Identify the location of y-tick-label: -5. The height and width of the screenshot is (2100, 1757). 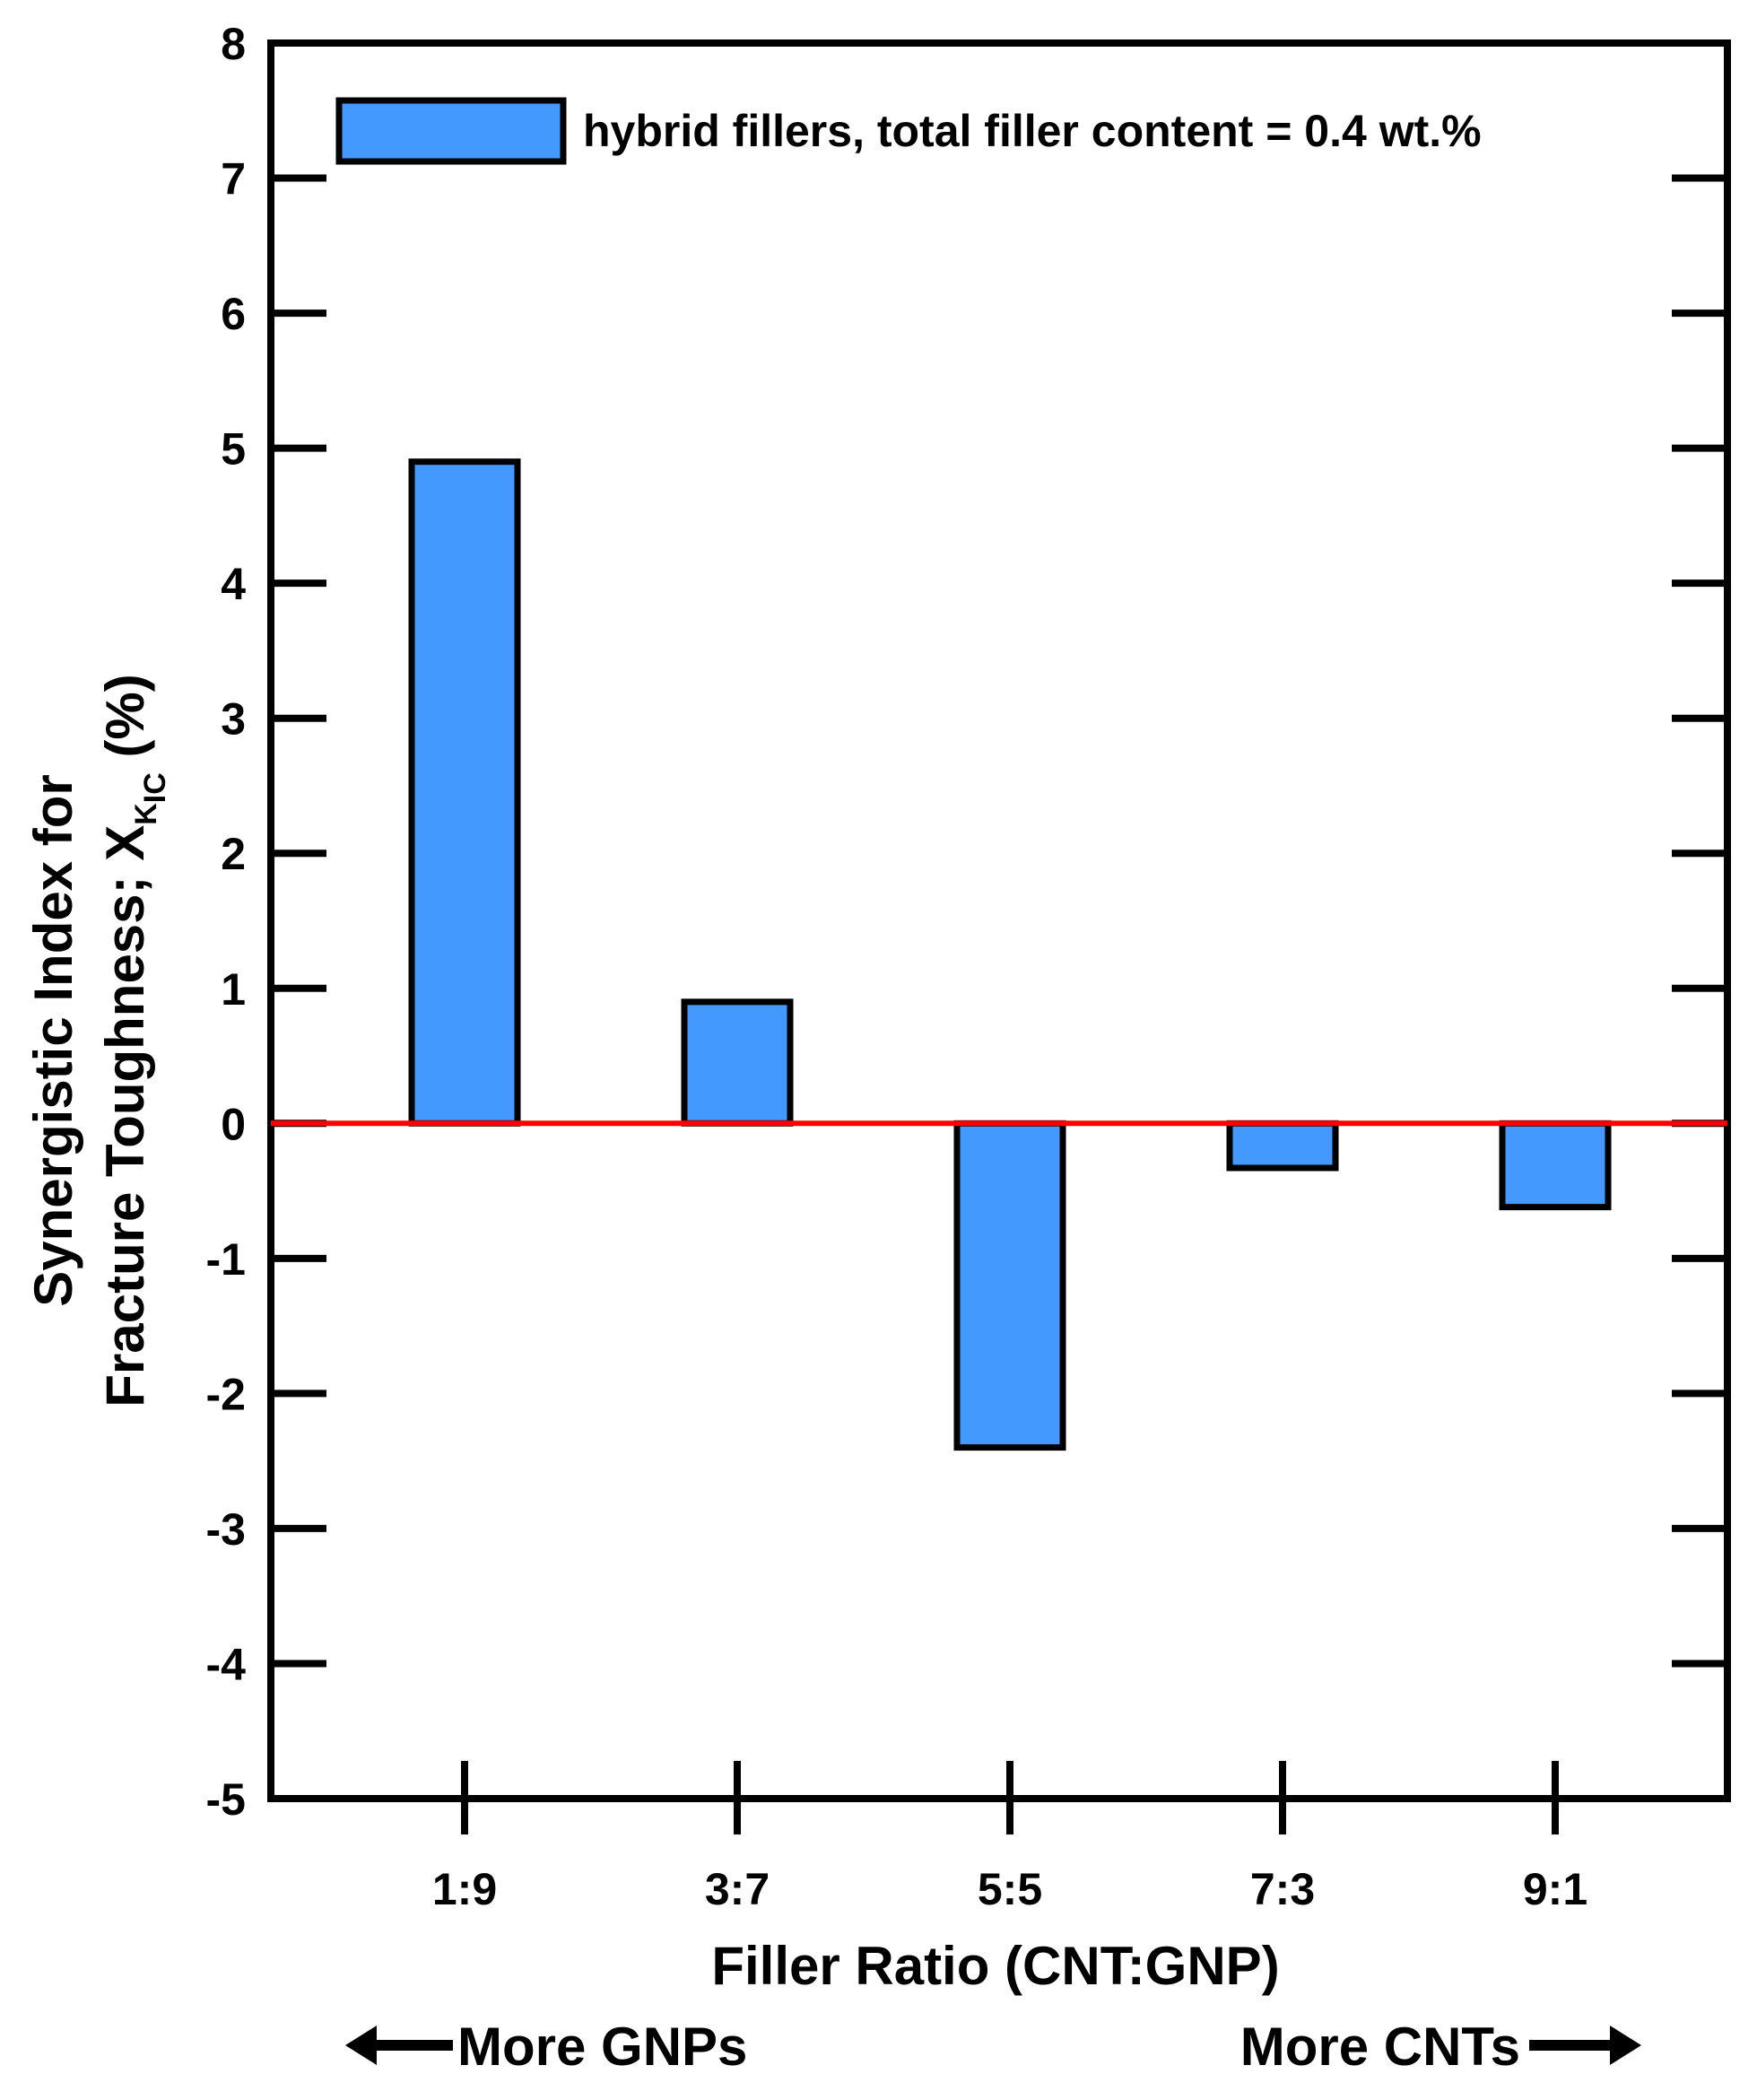
(226, 1800).